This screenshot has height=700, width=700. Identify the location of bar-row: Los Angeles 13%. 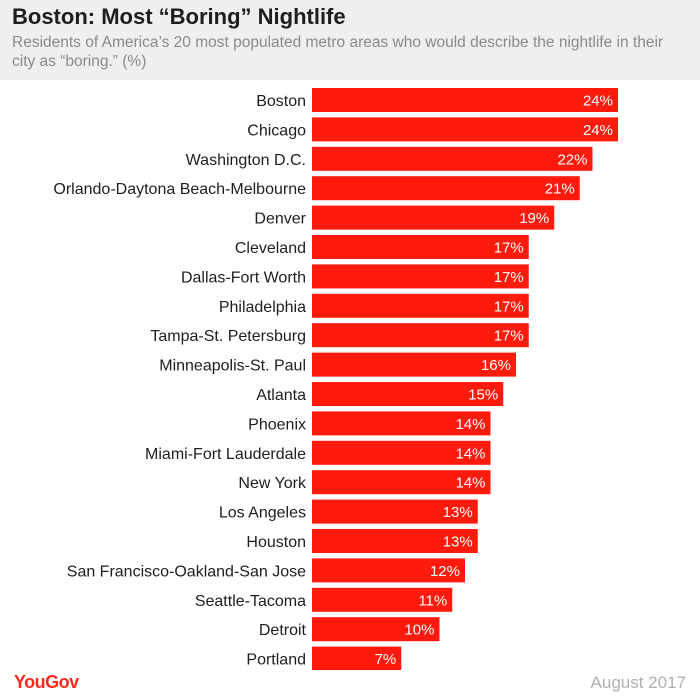
(348, 511).